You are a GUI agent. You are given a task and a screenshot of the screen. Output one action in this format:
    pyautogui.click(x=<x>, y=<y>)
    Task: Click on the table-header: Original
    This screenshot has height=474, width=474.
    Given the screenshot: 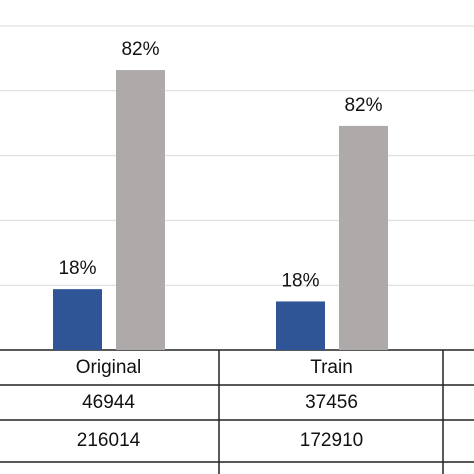 What is the action you would take?
    pyautogui.click(x=108, y=367)
    